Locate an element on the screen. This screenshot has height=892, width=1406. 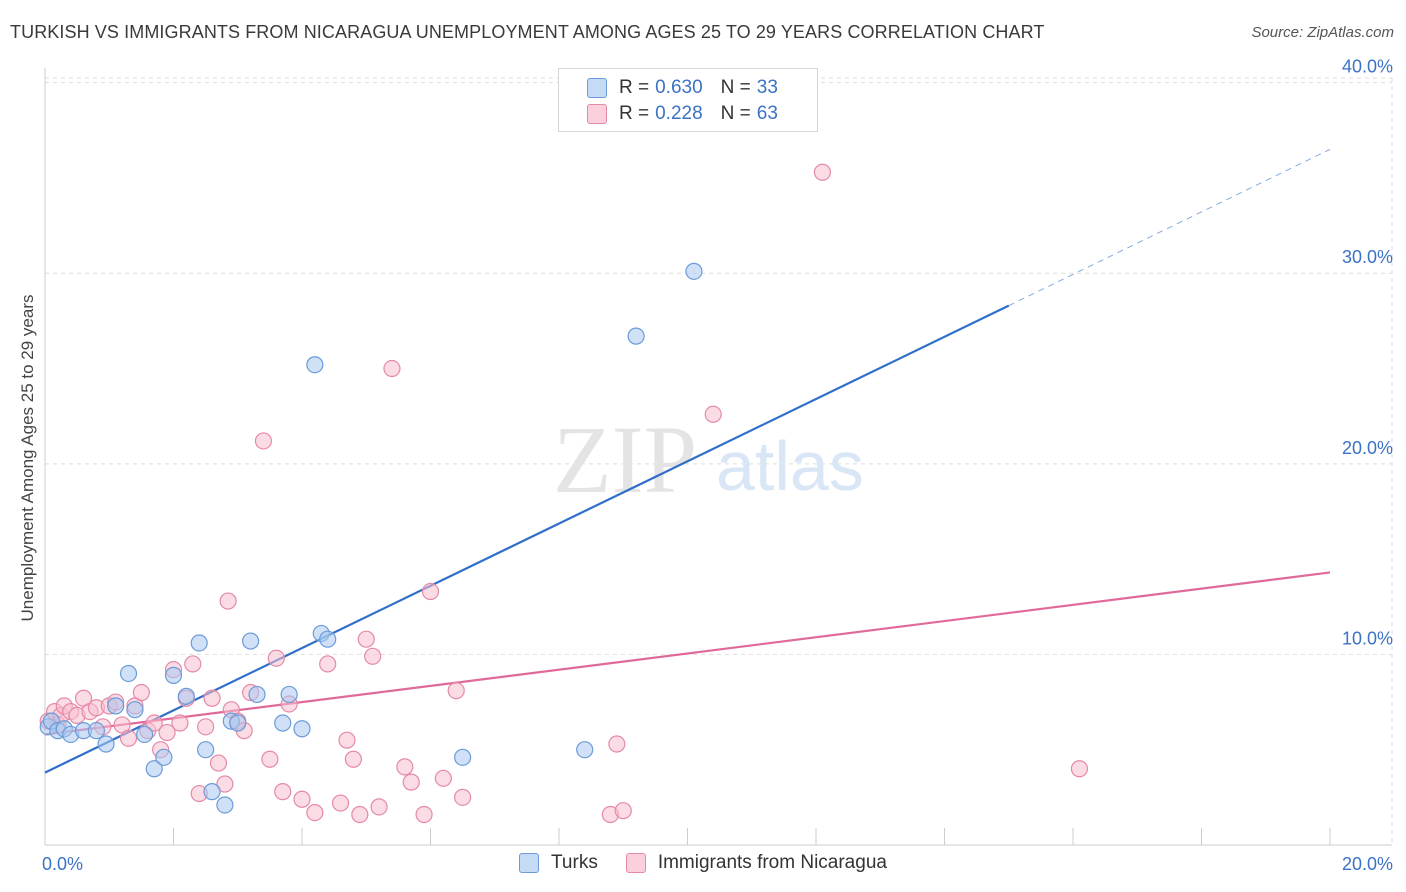
y-tick-label: 10.0% is located at coordinates (1367, 638).